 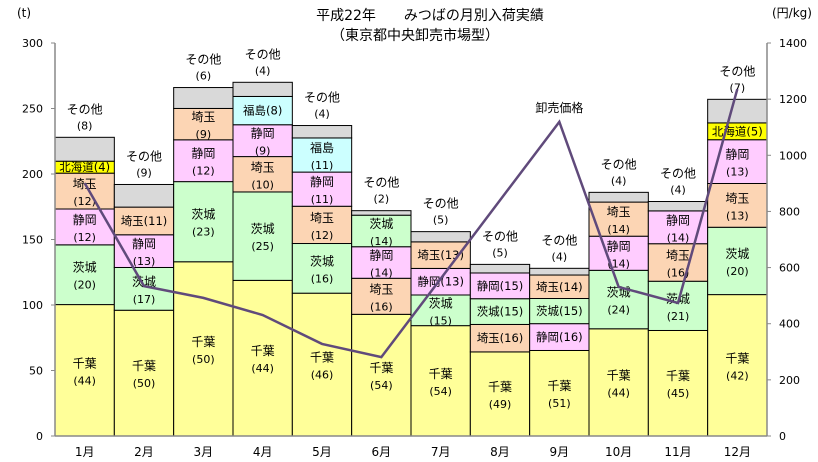 I want to click on y2-tick-label: 200, so click(x=789, y=380).